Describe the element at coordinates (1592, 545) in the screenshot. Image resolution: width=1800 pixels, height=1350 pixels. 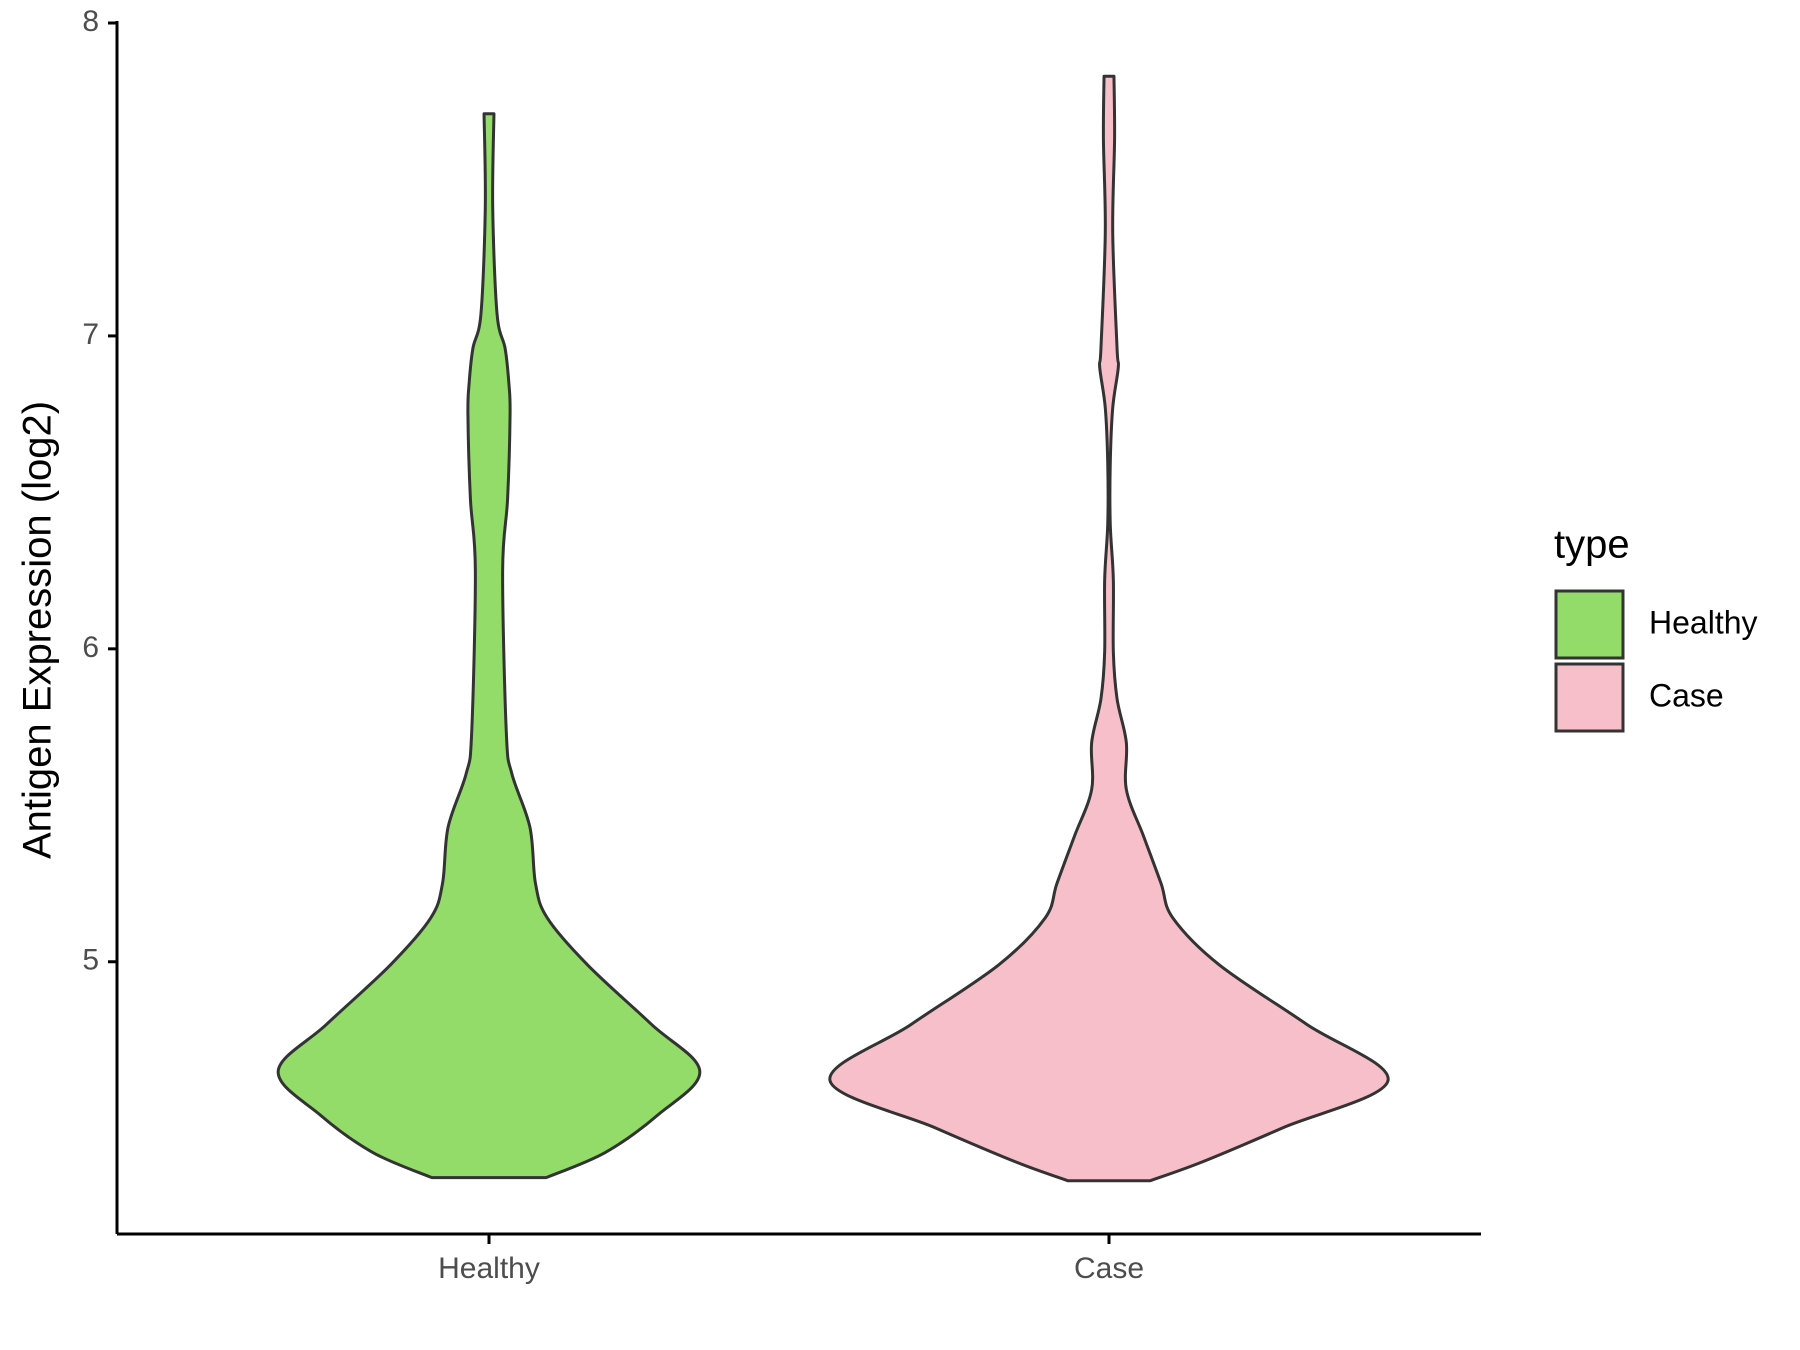
I see `legend-title: type` at that location.